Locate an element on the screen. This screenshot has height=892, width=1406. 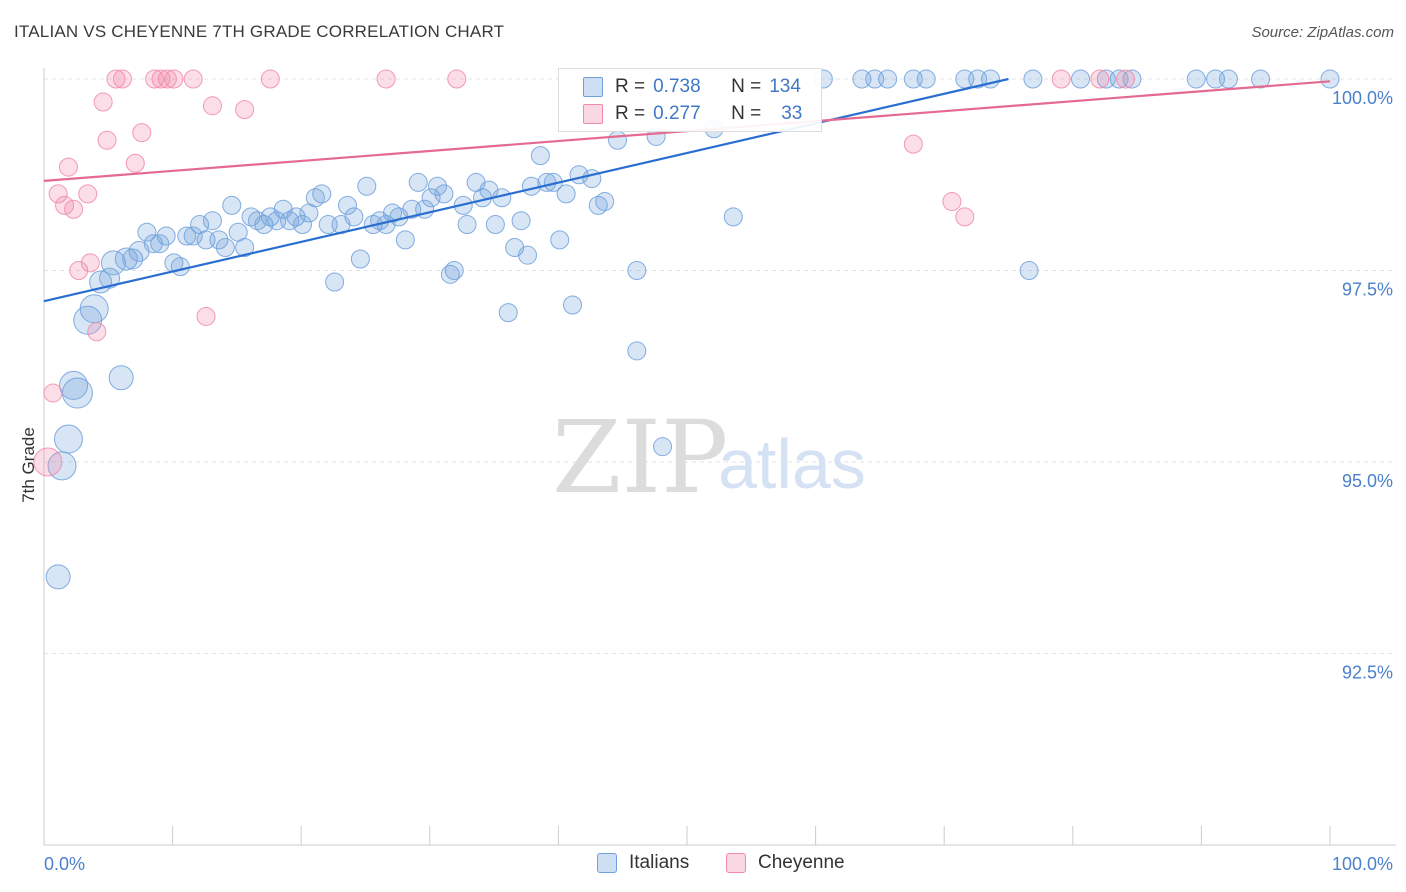
y-axis-title: 7th Grade is located at coordinates (28, 465).